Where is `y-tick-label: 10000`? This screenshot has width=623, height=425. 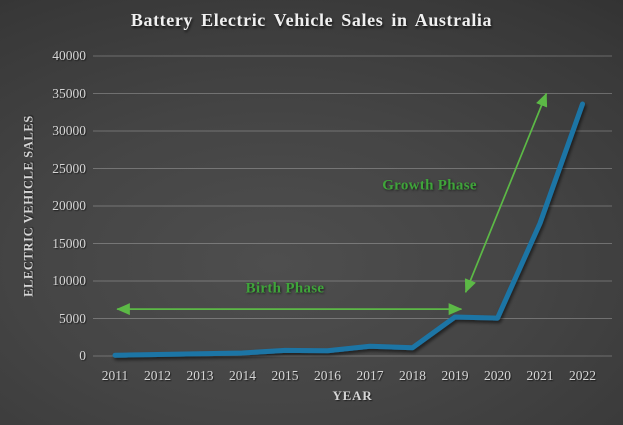
y-tick-label: 10000 is located at coordinates (69, 280).